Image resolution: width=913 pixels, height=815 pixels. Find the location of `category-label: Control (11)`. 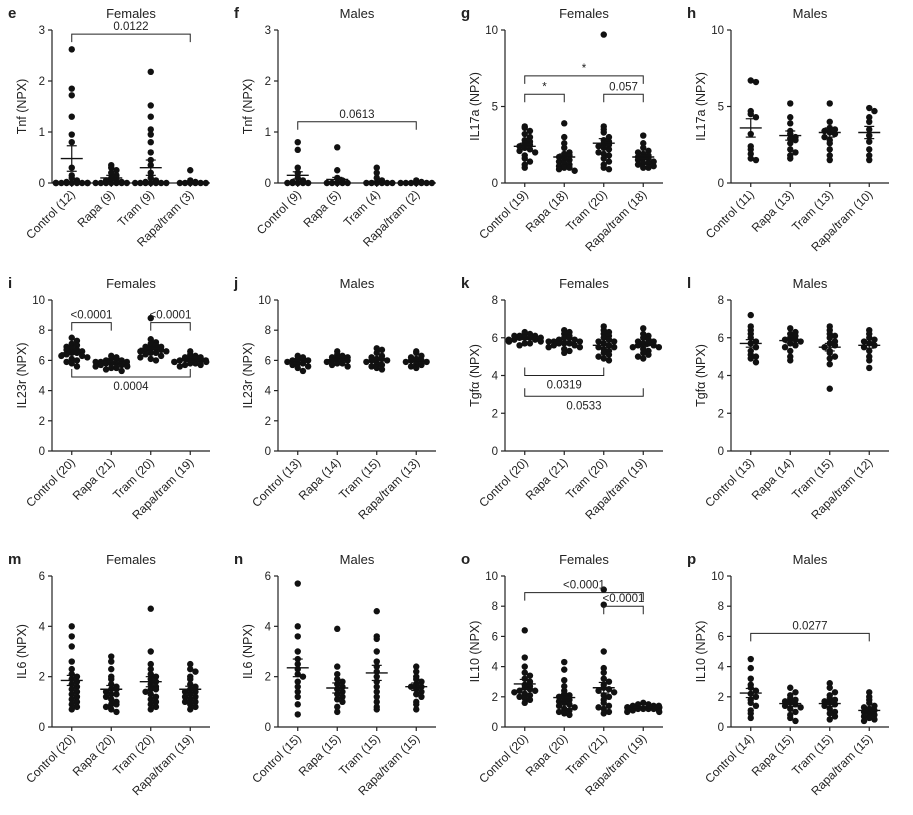

category-label: Control (11) is located at coordinates (730, 214).